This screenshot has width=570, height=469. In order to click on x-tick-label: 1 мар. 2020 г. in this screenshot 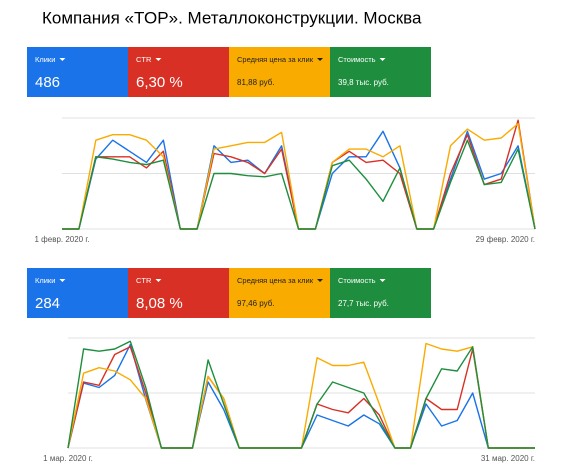, I will do `click(68, 458)`.